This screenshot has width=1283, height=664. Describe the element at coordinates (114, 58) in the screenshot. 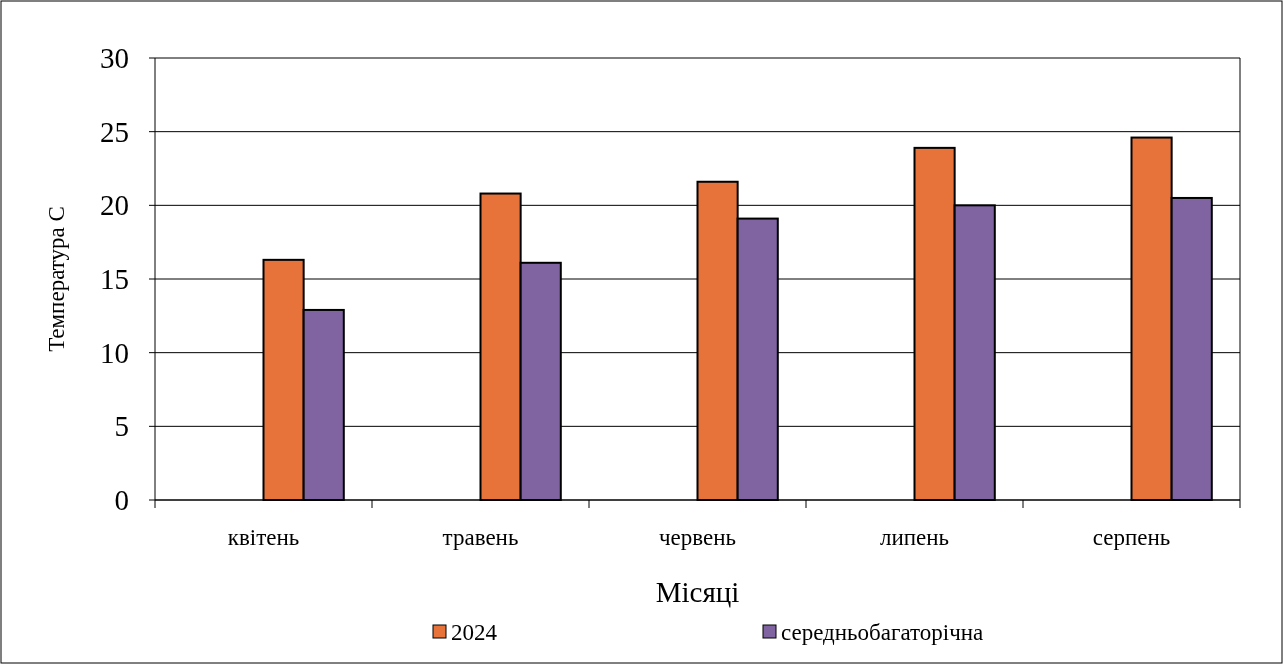

I see `y-tick-label: 30` at that location.